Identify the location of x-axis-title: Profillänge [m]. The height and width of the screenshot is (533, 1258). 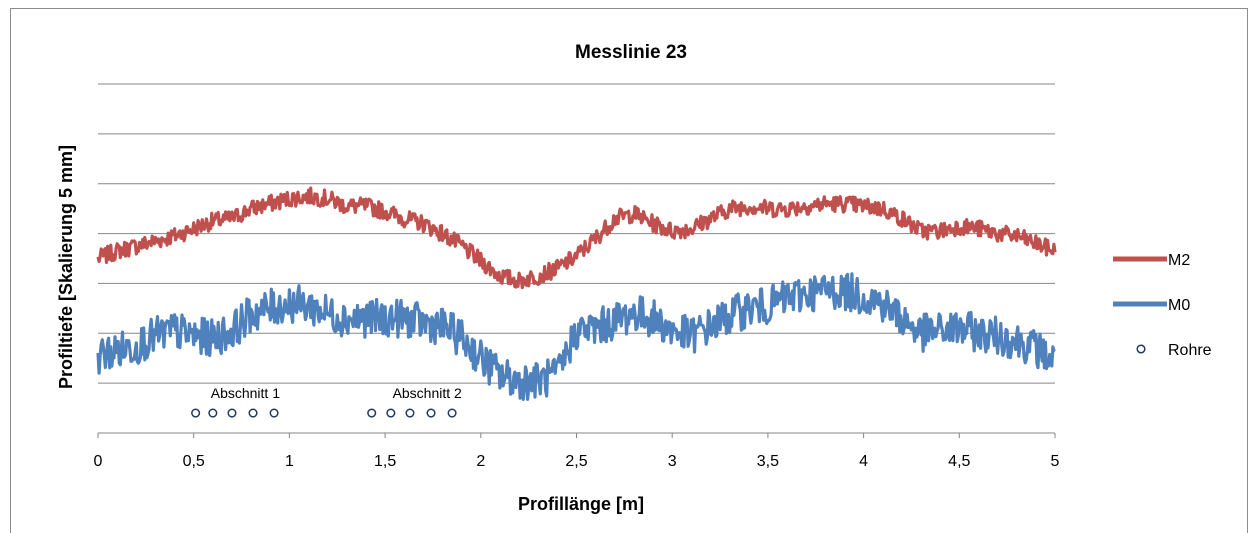
(581, 504).